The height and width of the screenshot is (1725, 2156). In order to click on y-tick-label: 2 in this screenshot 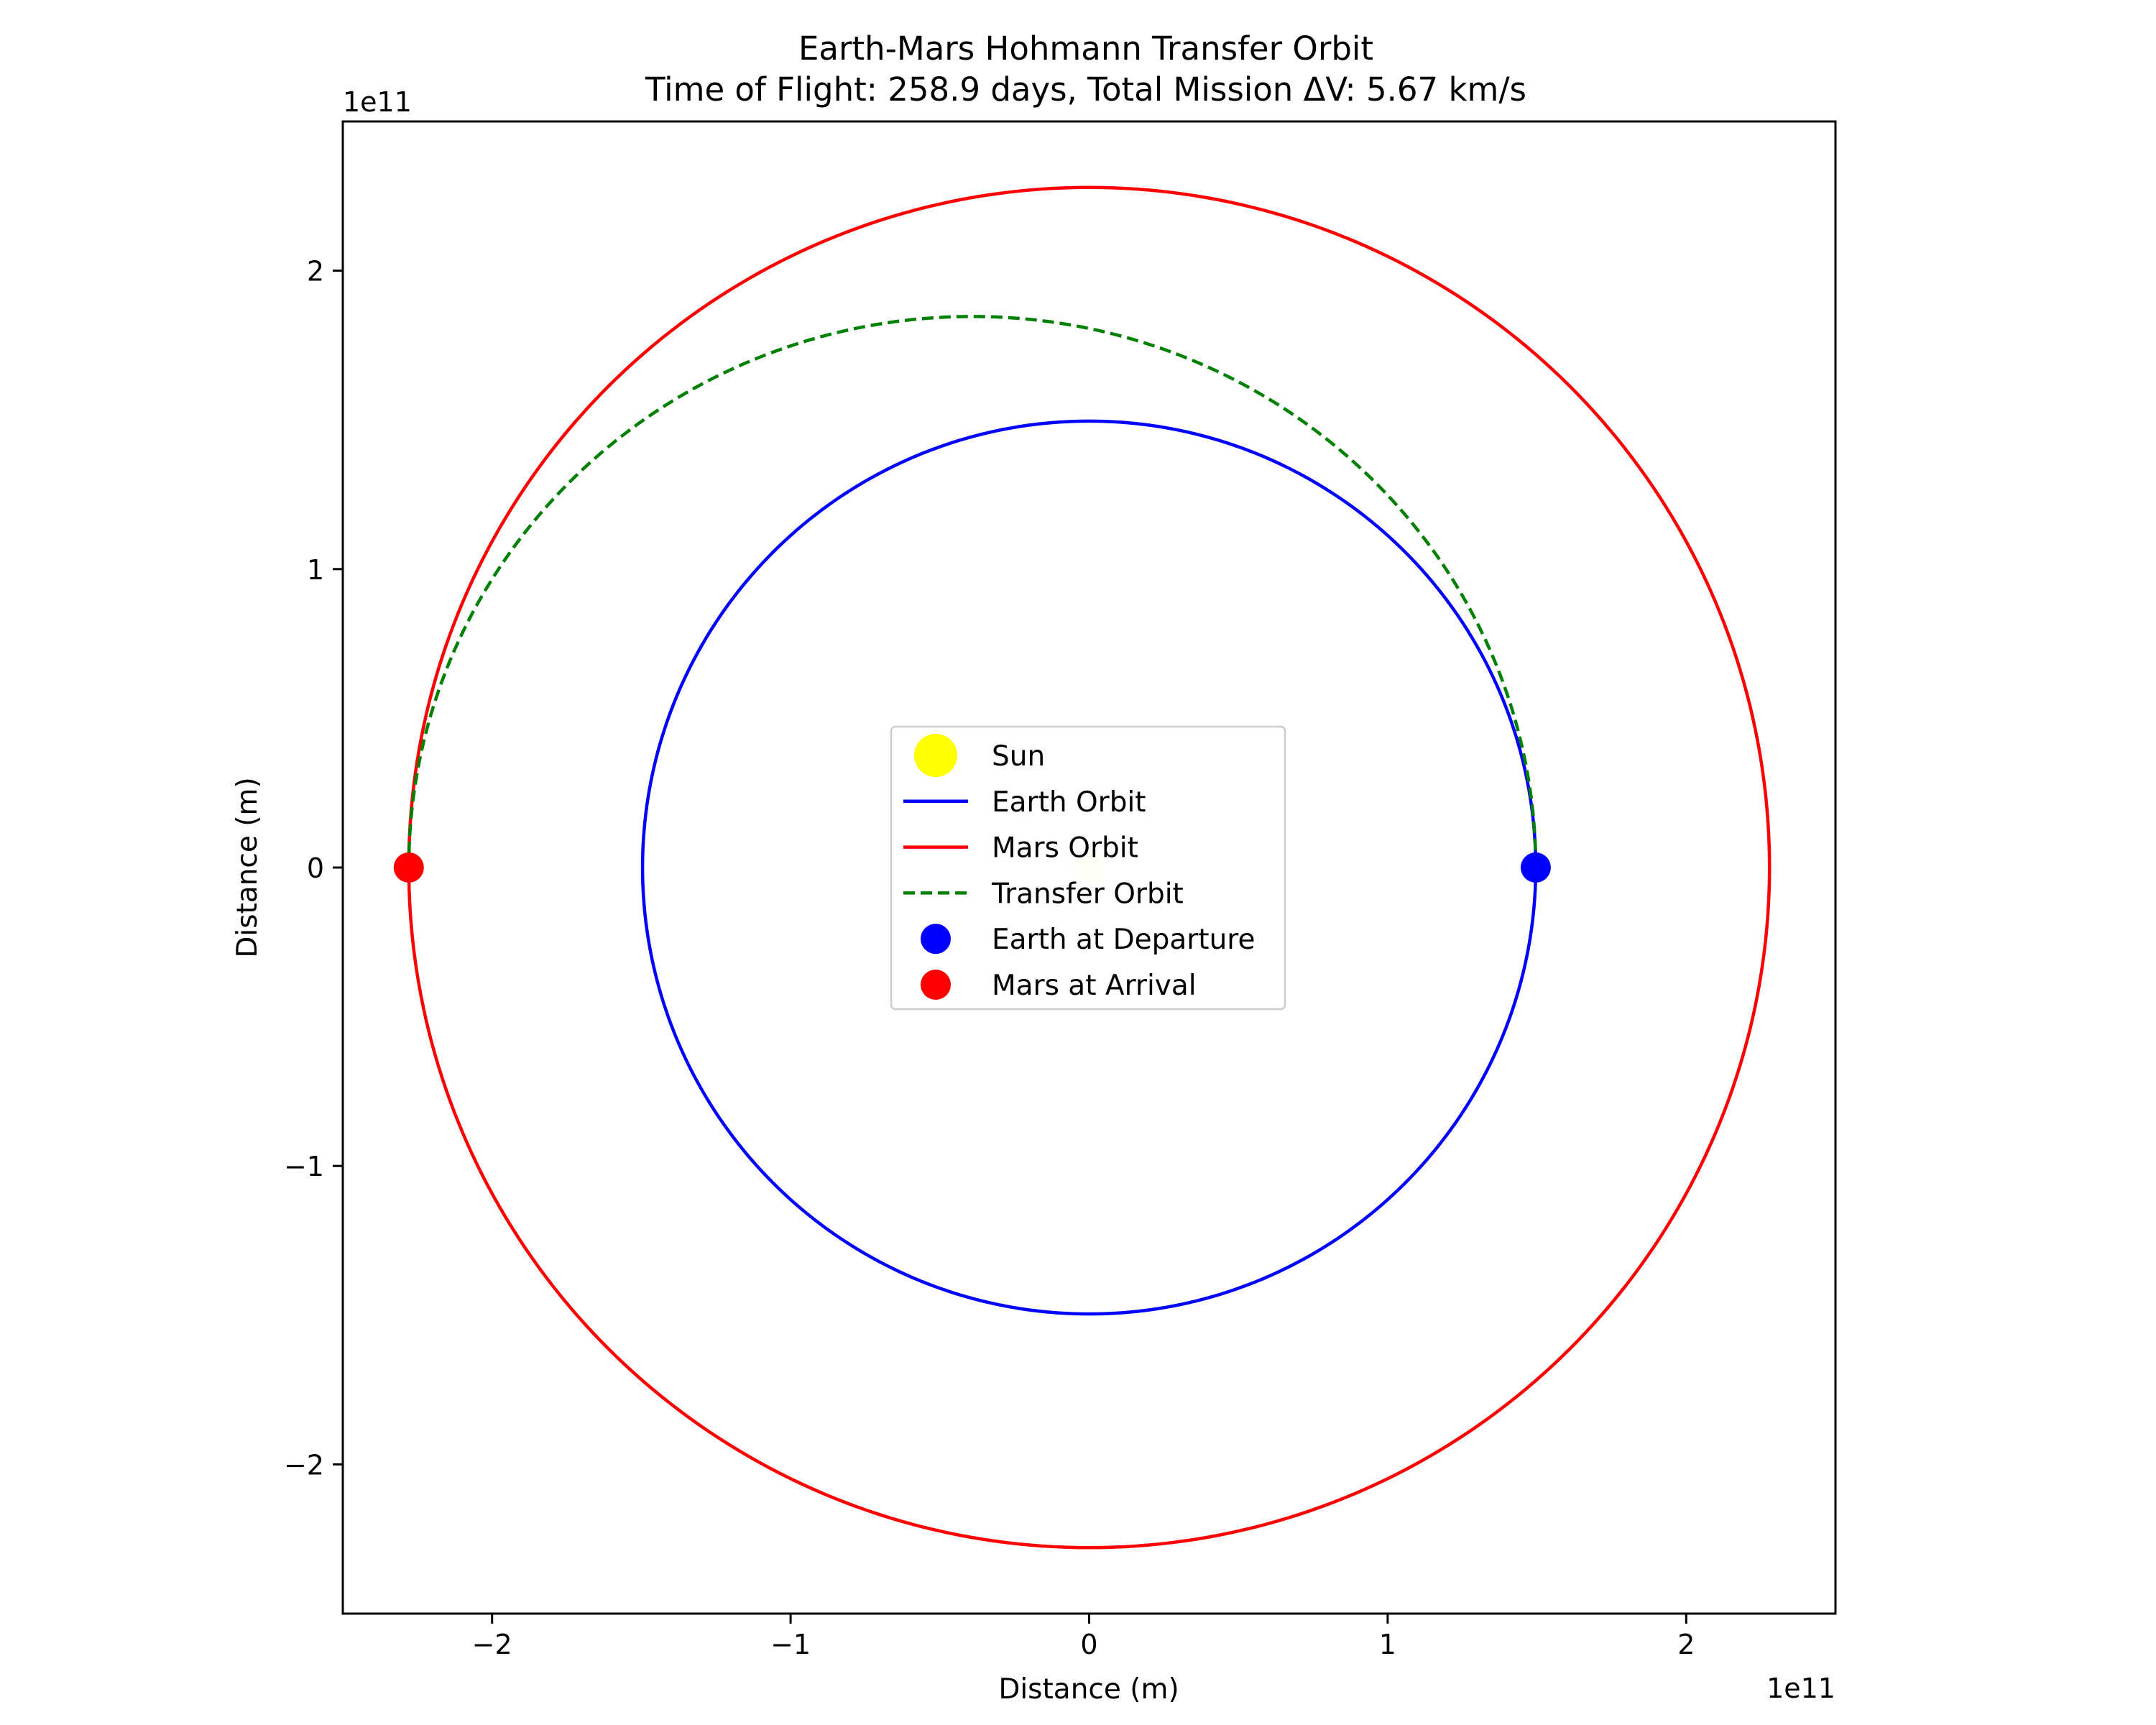, I will do `click(316, 272)`.